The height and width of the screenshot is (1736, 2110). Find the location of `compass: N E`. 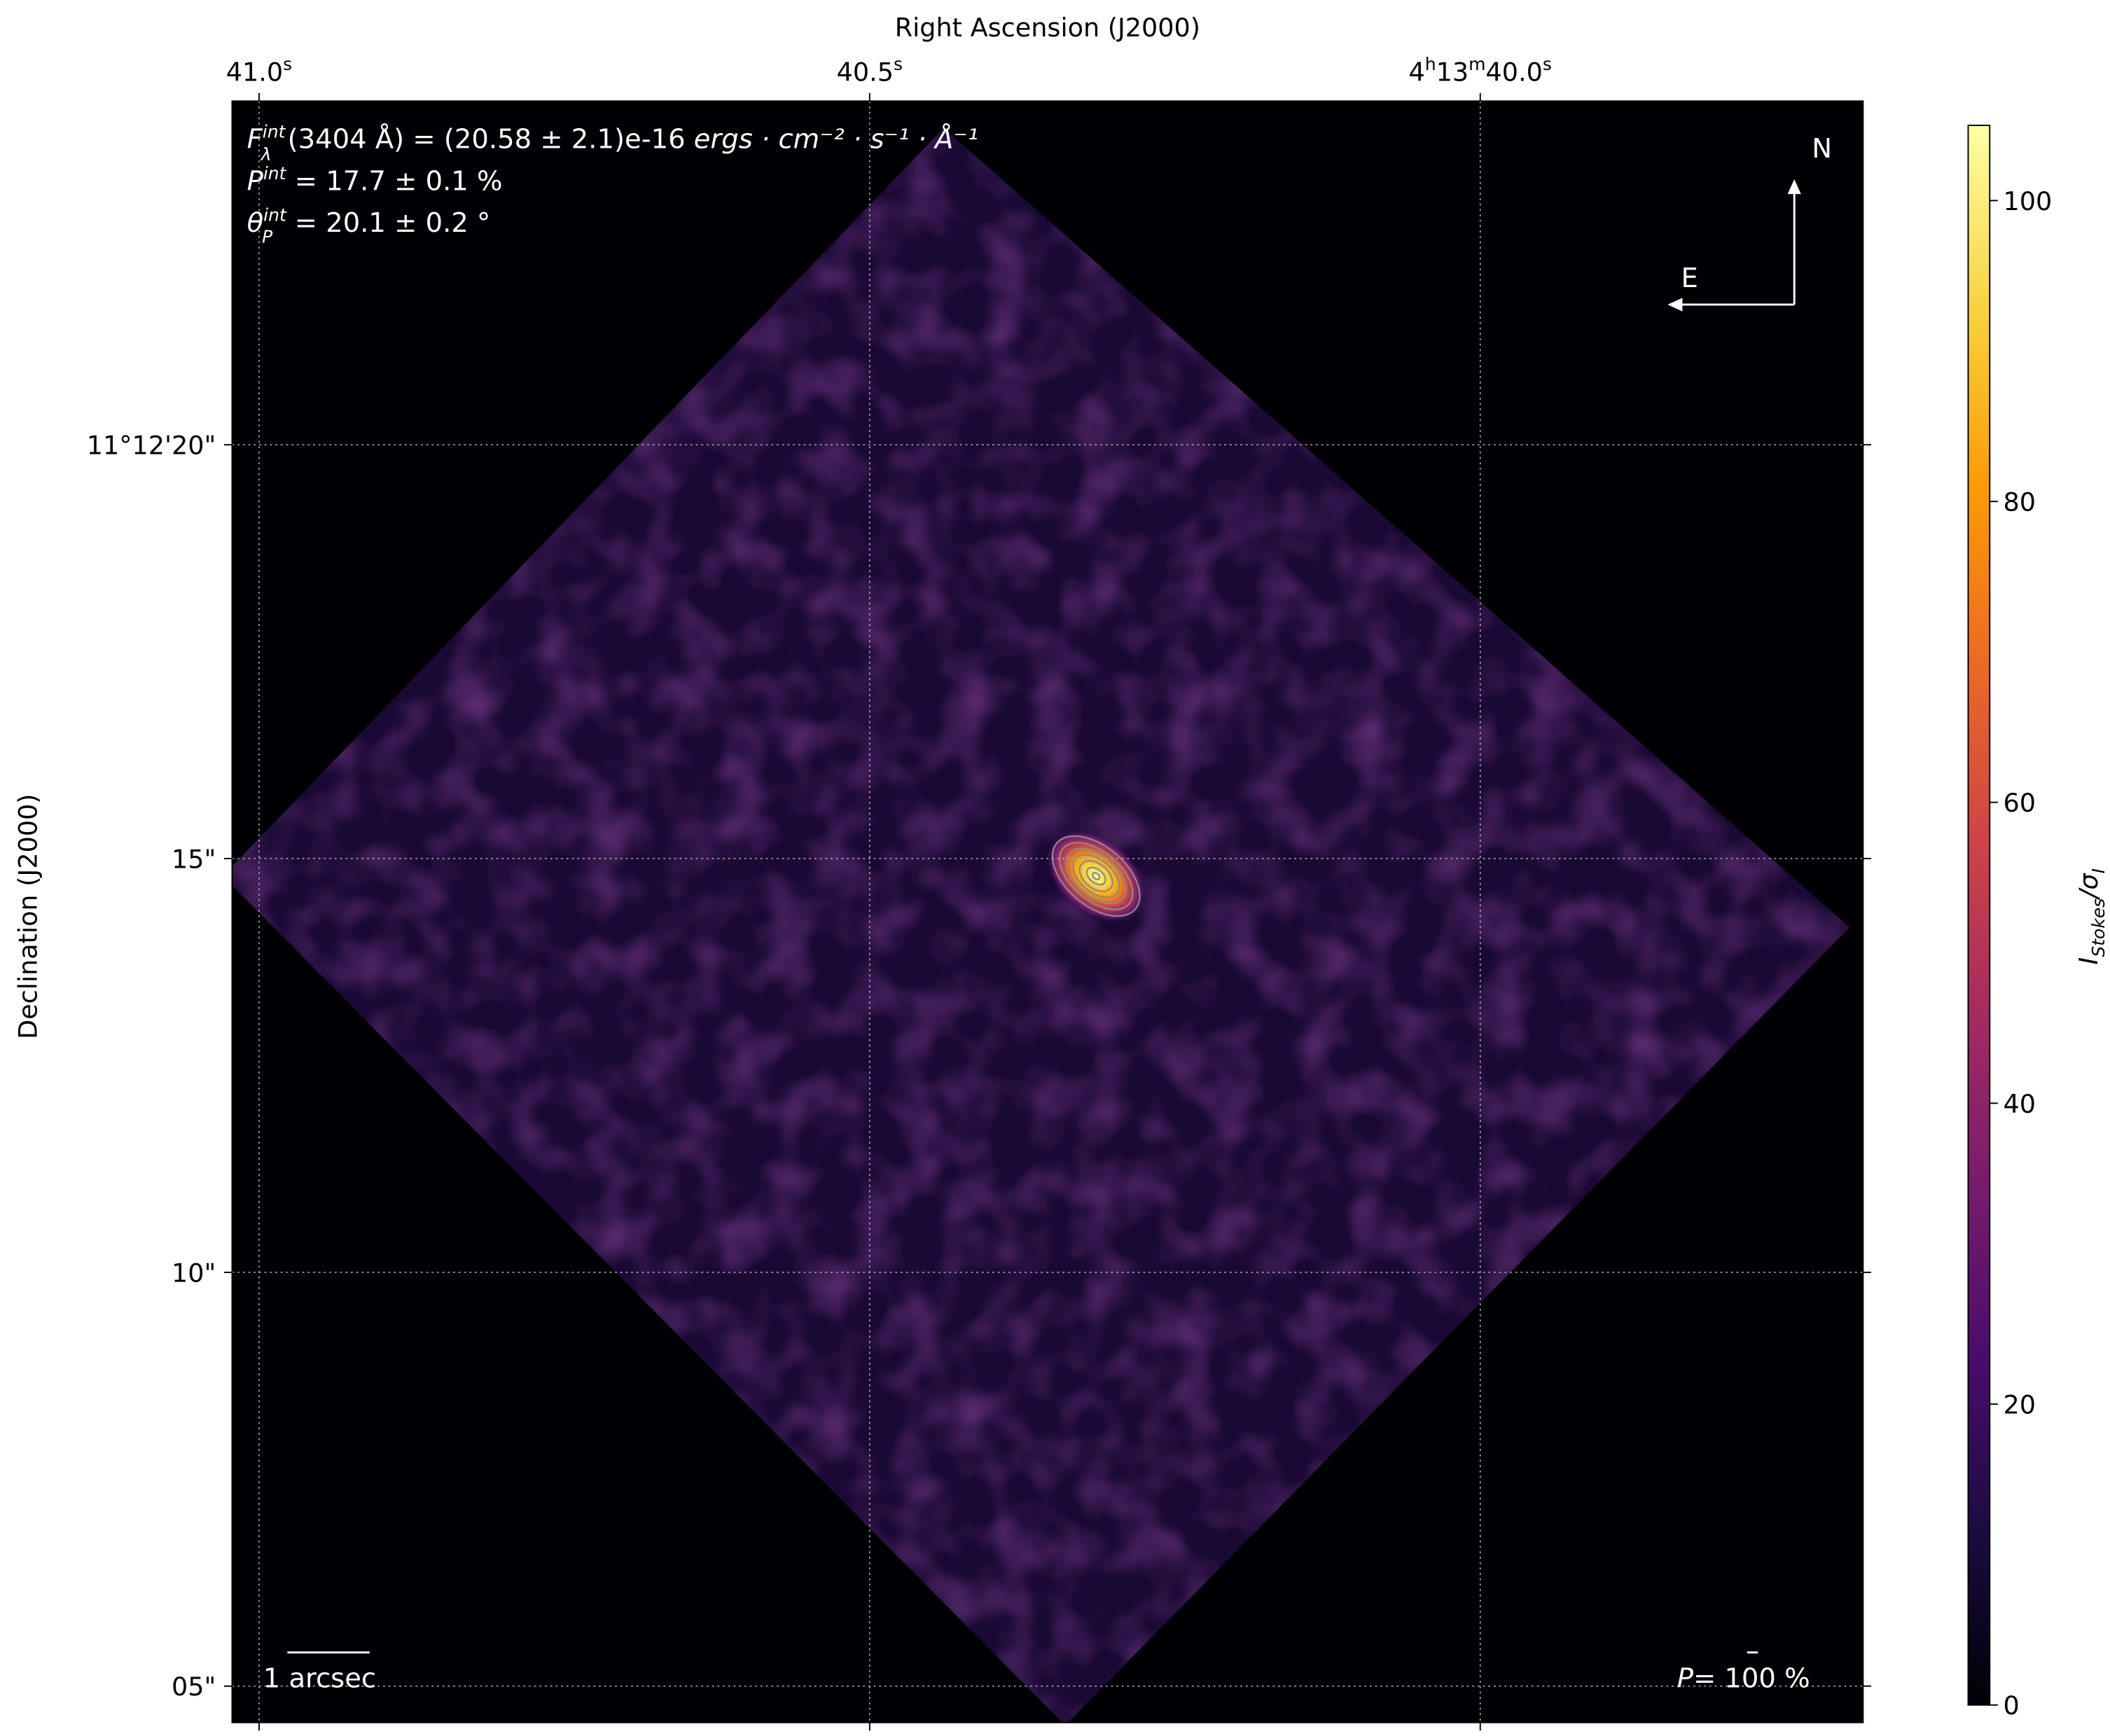

compass: N E is located at coordinates (1749, 223).